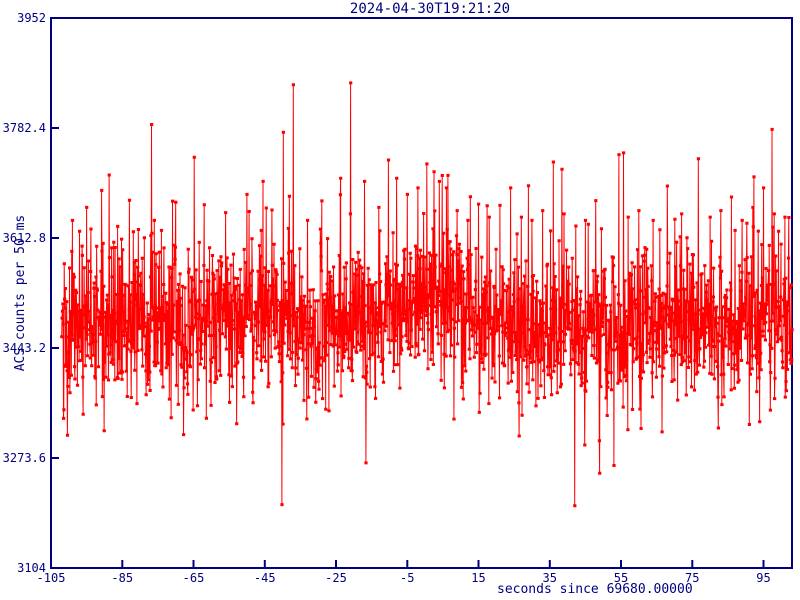  I want to click on x-tick-label: -85, so click(122, 578).